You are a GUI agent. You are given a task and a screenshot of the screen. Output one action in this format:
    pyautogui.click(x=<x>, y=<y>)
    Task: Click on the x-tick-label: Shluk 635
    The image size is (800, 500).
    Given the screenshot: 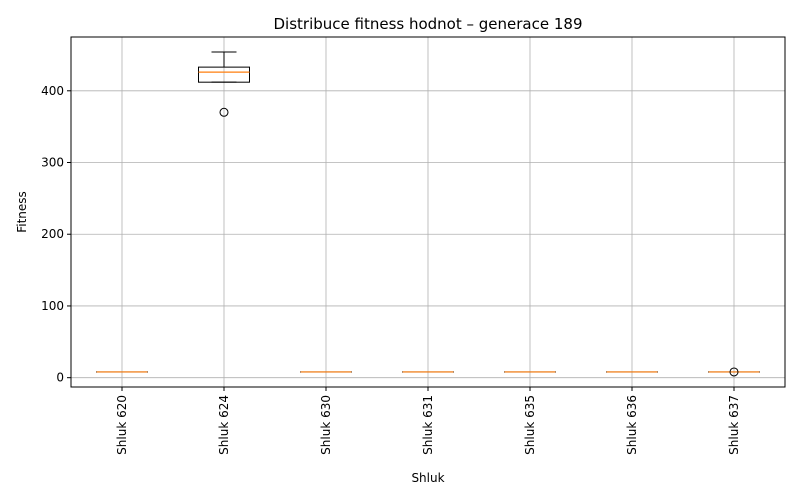 What is the action you would take?
    pyautogui.click(x=530, y=425)
    